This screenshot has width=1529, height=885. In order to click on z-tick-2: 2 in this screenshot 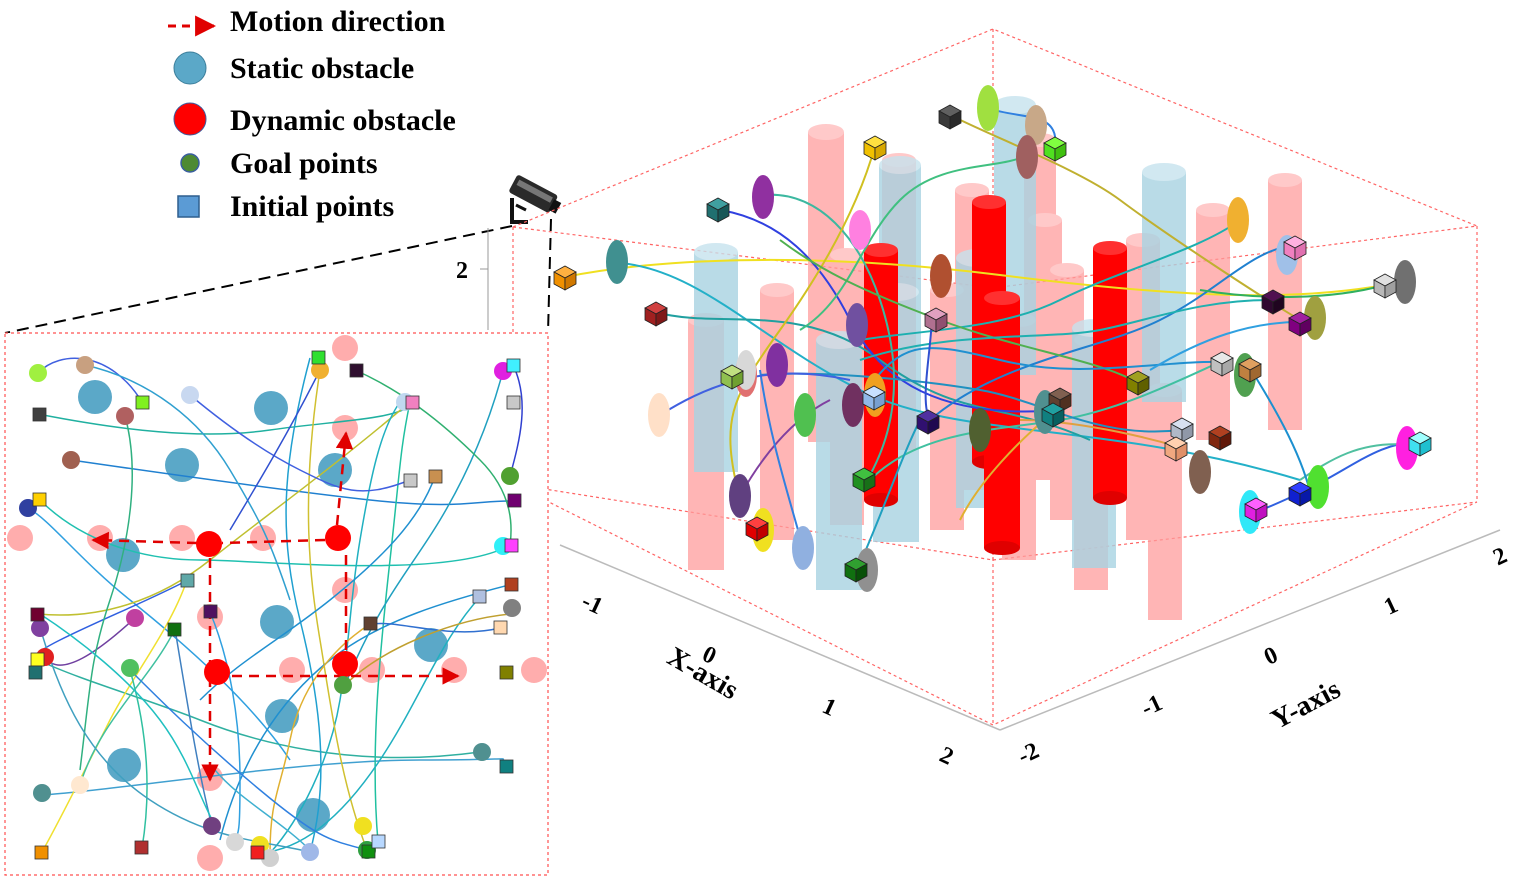, I will do `click(462, 271)`.